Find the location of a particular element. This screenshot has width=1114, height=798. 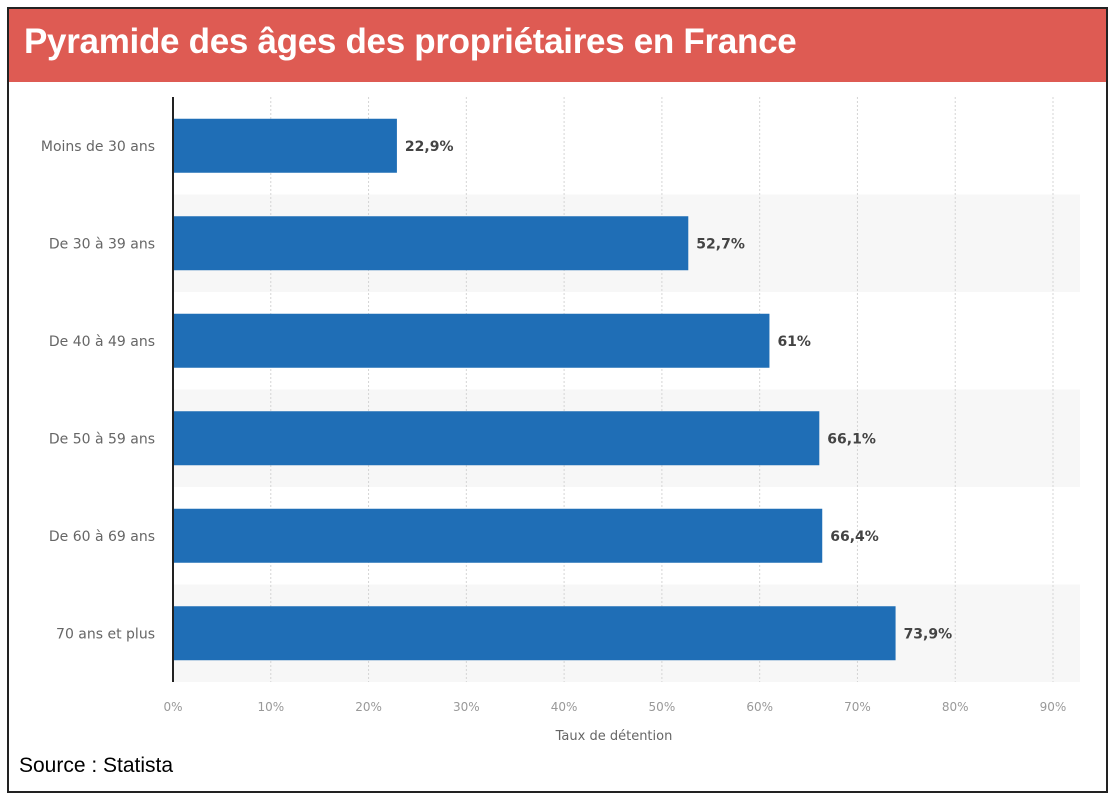

x-tick-label: 20% is located at coordinates (368, 707).